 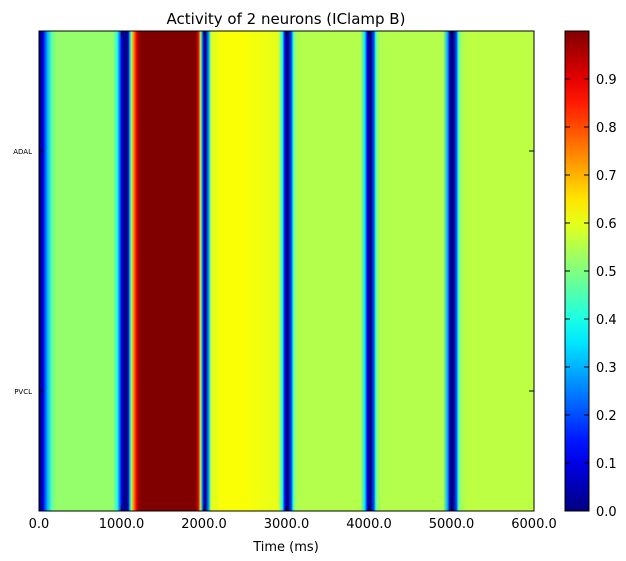 What do you see at coordinates (287, 524) in the screenshot?
I see `x-tick-label: 3000.0` at bounding box center [287, 524].